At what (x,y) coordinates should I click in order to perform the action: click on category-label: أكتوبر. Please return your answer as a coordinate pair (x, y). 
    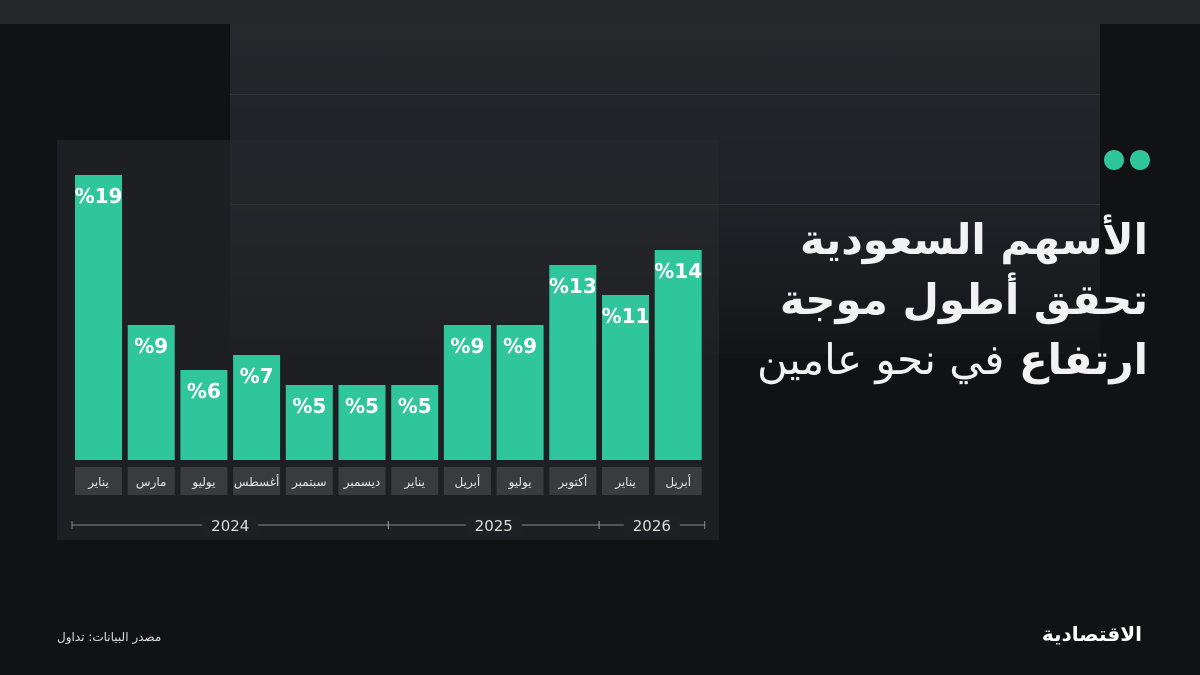
    Looking at the image, I should click on (572, 482).